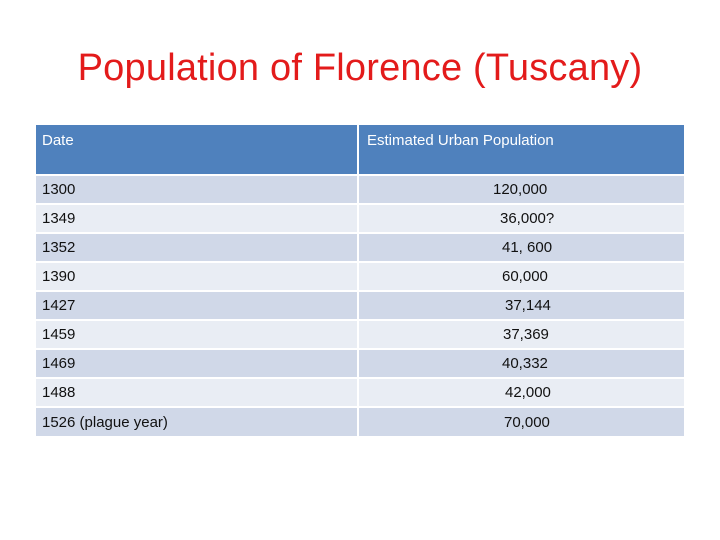  Describe the element at coordinates (197, 218) in the screenshot. I see `date-cell: 1349` at that location.